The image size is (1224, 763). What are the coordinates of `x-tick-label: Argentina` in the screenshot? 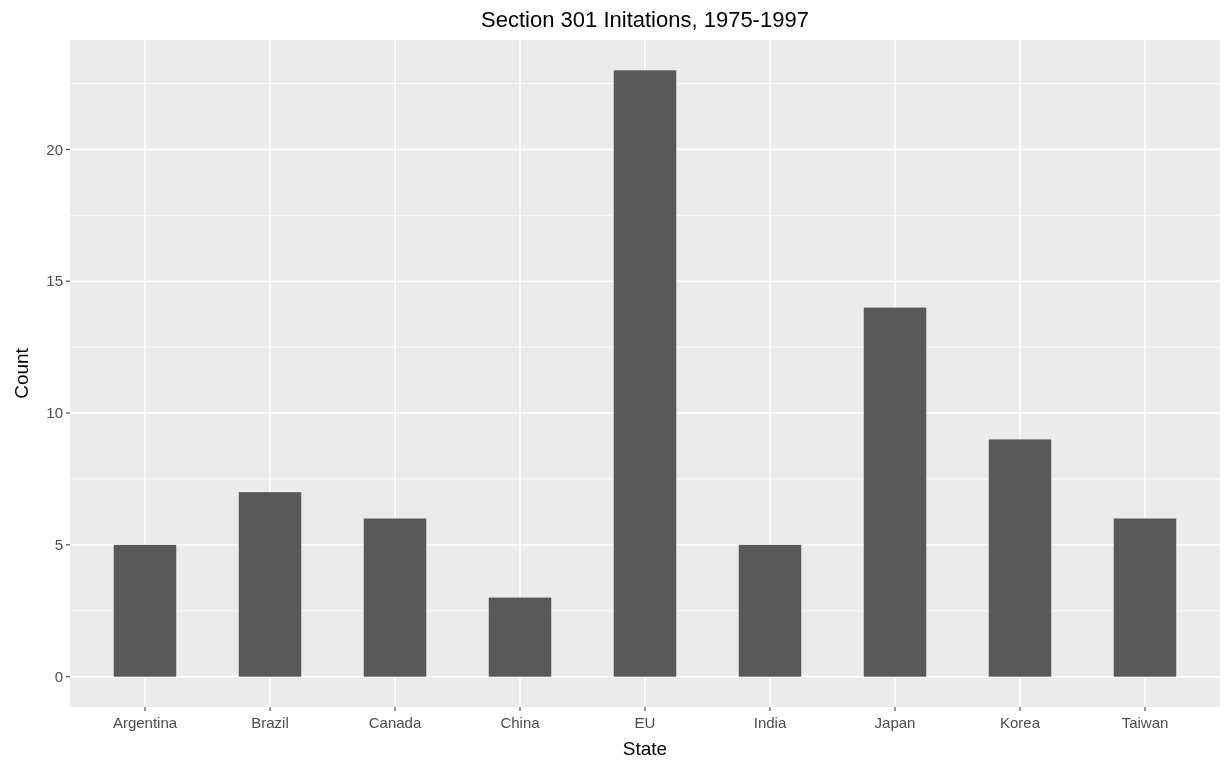 It's located at (145, 722).